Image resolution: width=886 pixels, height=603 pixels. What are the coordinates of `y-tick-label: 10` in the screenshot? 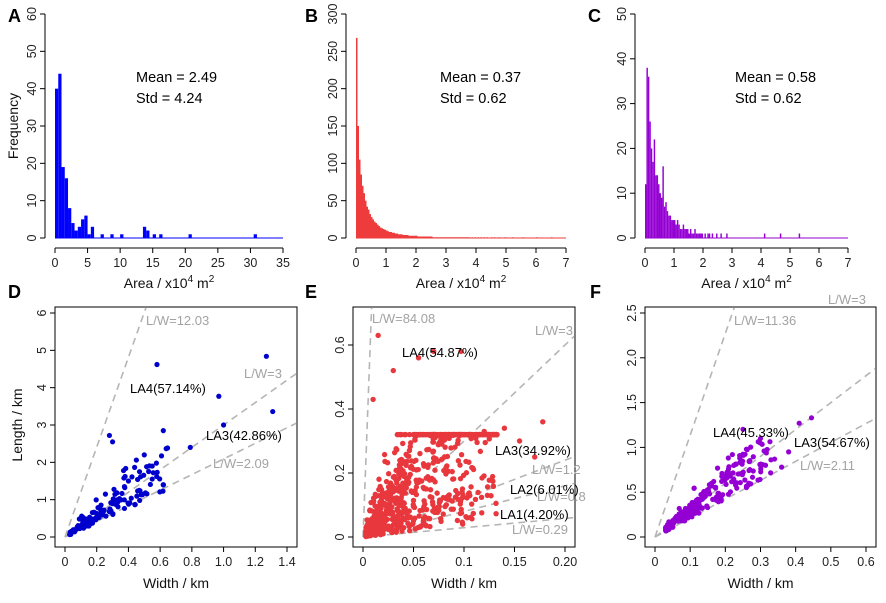 It's located at (622, 193).